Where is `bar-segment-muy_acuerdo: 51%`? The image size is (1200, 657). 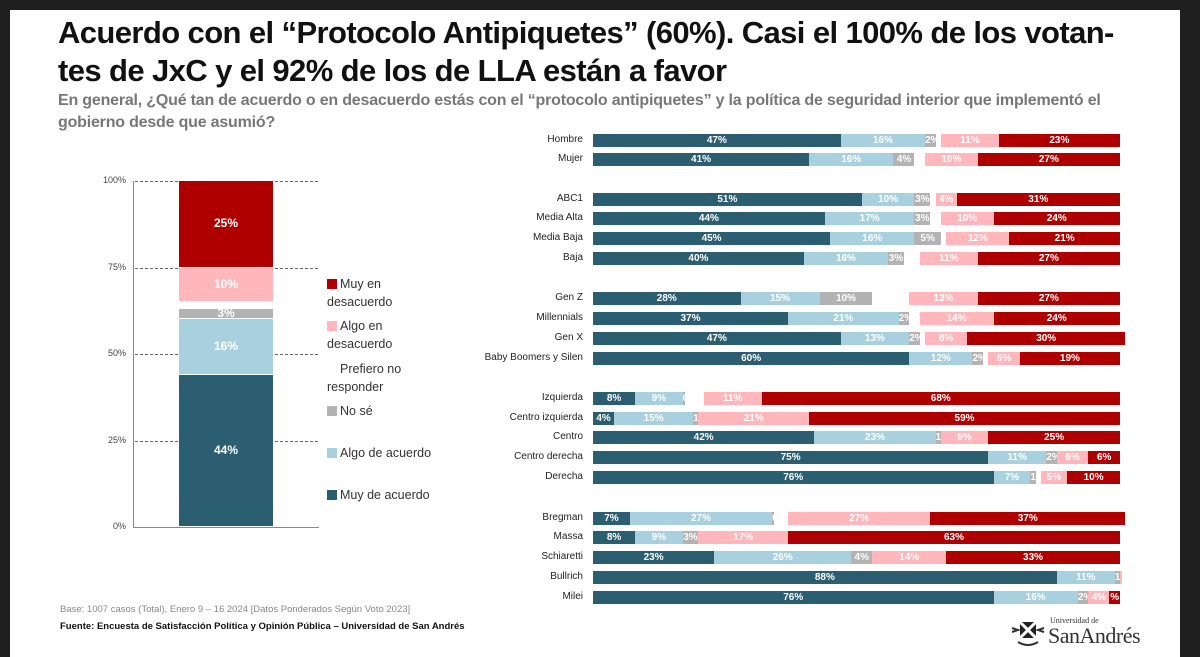
bar-segment-muy_acuerdo: 51% is located at coordinates (727, 199).